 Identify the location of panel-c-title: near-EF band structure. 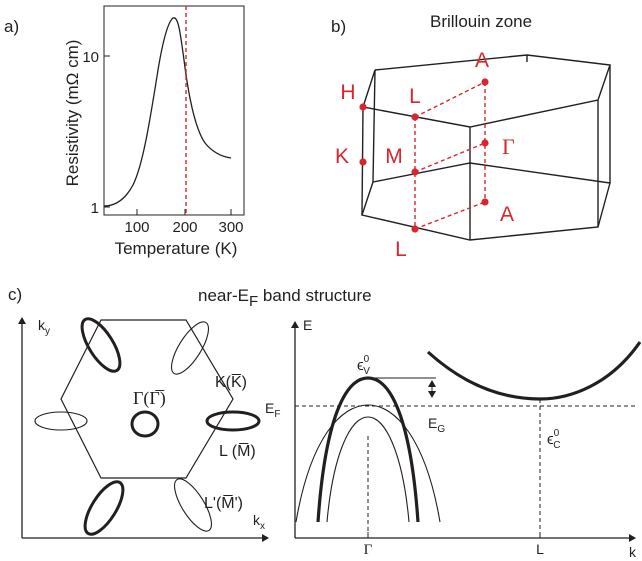
(285, 298).